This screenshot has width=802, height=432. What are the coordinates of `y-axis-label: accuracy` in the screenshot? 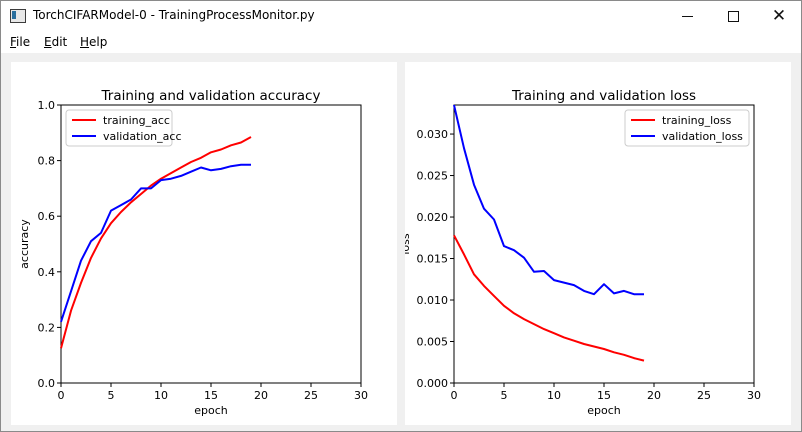 It's located at (24, 244).